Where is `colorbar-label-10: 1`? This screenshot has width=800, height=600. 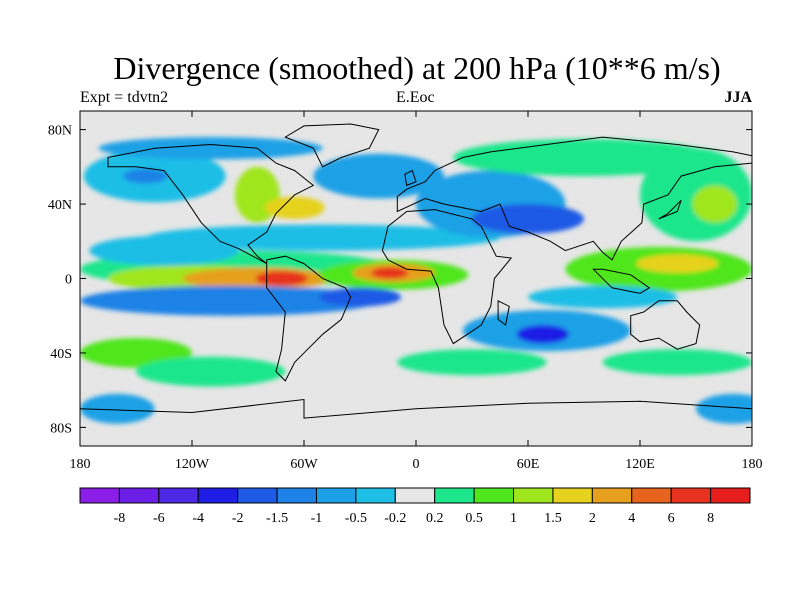 colorbar-label-10: 1 is located at coordinates (513, 518).